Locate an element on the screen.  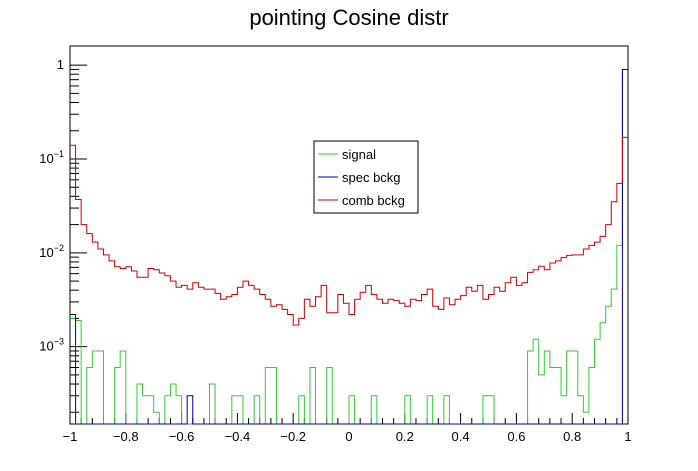
chart-title: pointing Cosine distr is located at coordinates (348, 17).